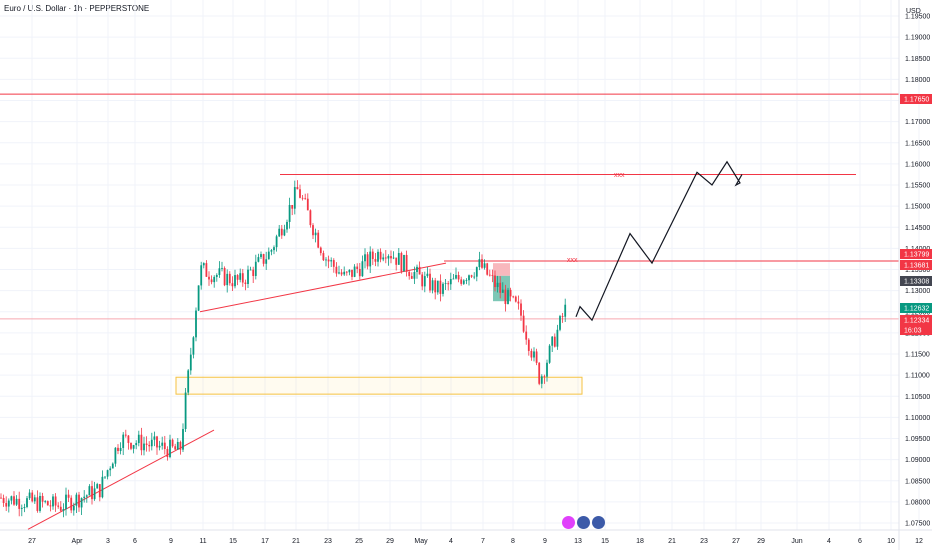 This screenshot has height=550, width=932. I want to click on lightning-icon, so click(568, 522).